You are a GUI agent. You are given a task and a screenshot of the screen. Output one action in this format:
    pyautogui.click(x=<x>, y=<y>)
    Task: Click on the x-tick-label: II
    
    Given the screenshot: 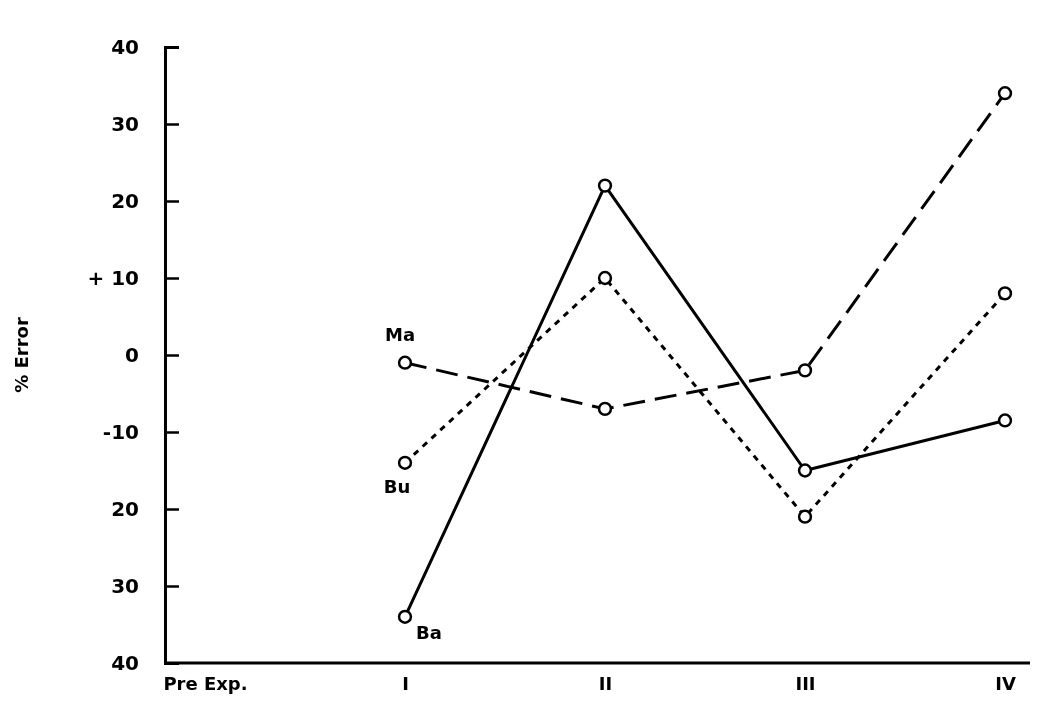 What is the action you would take?
    pyautogui.click(x=605, y=683)
    